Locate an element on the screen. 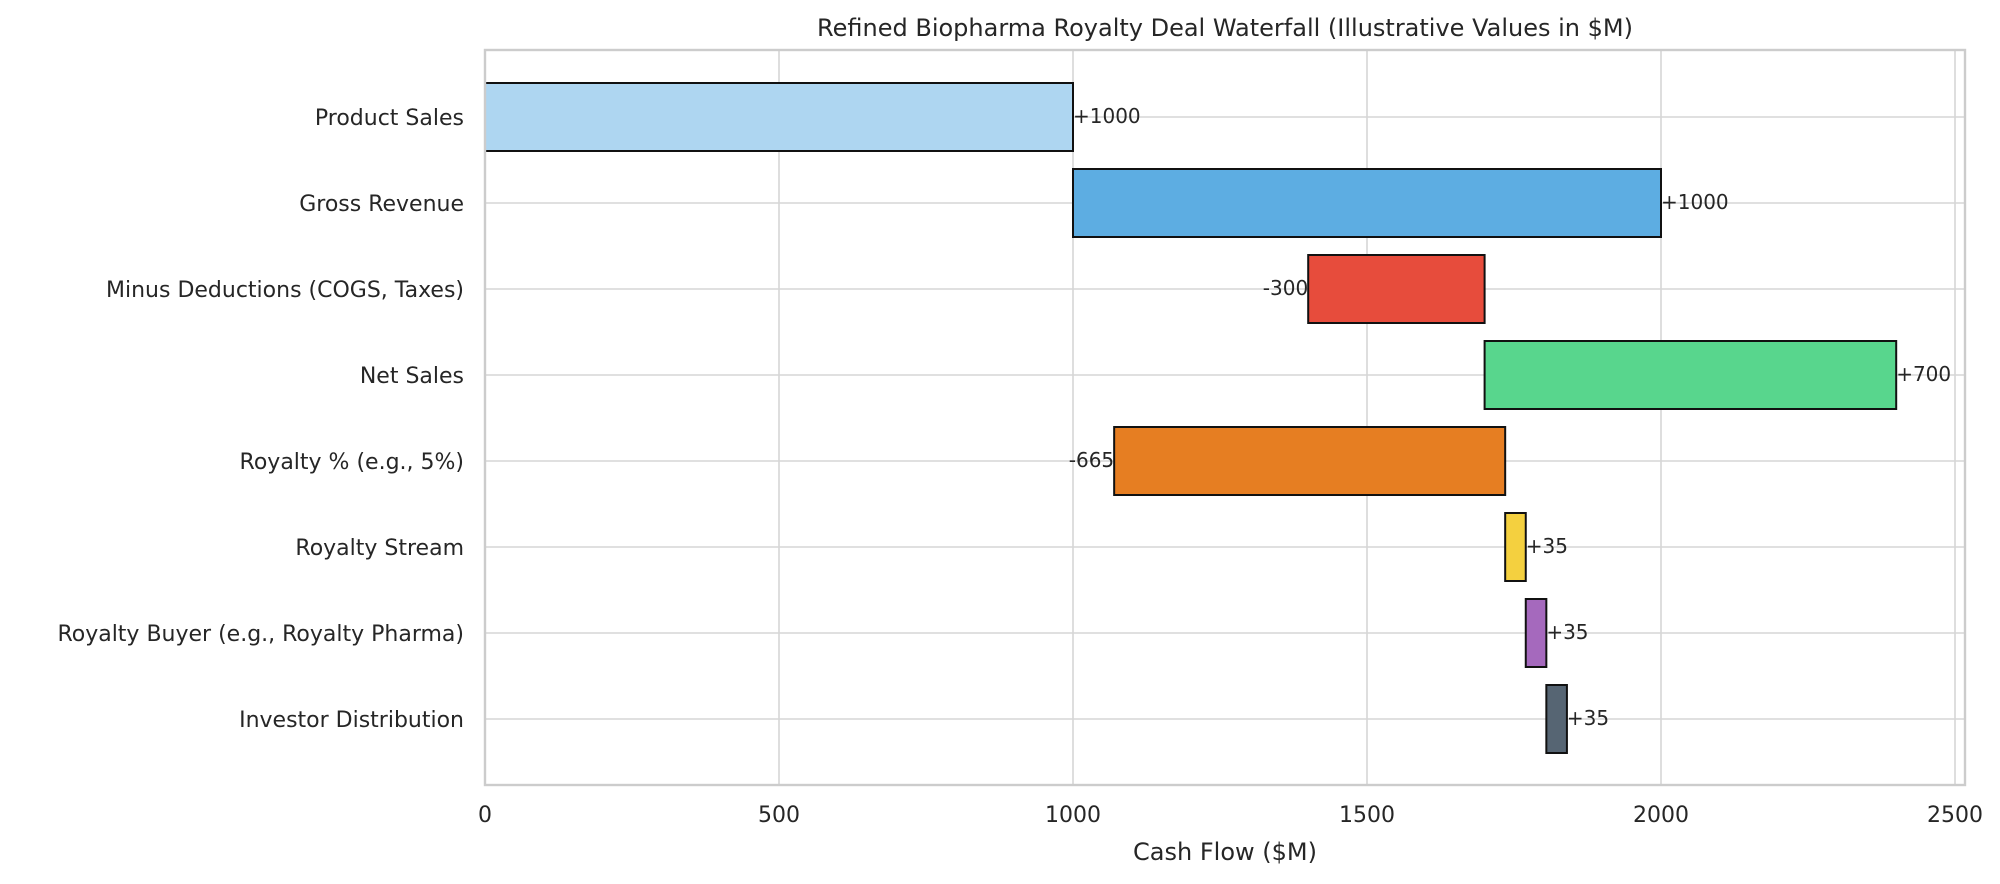  bar-value-label: +700 is located at coordinates (1923, 374).